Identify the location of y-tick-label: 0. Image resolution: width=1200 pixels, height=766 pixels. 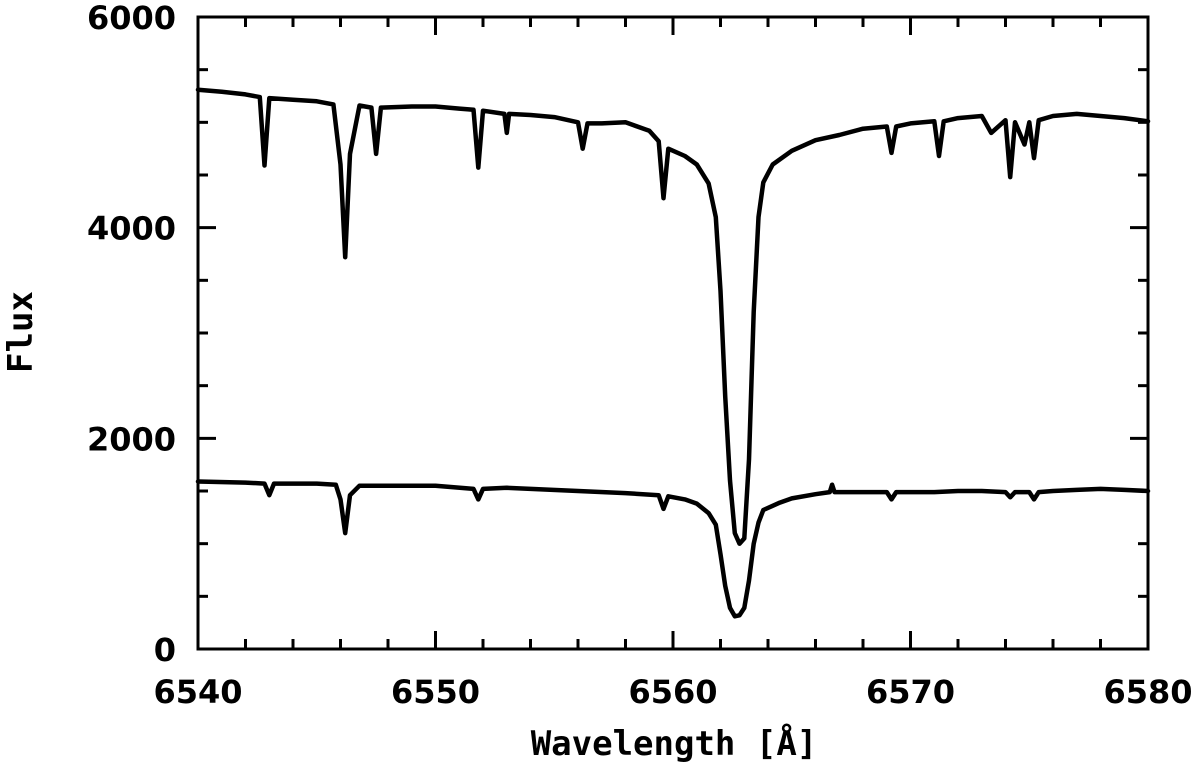
(165, 650).